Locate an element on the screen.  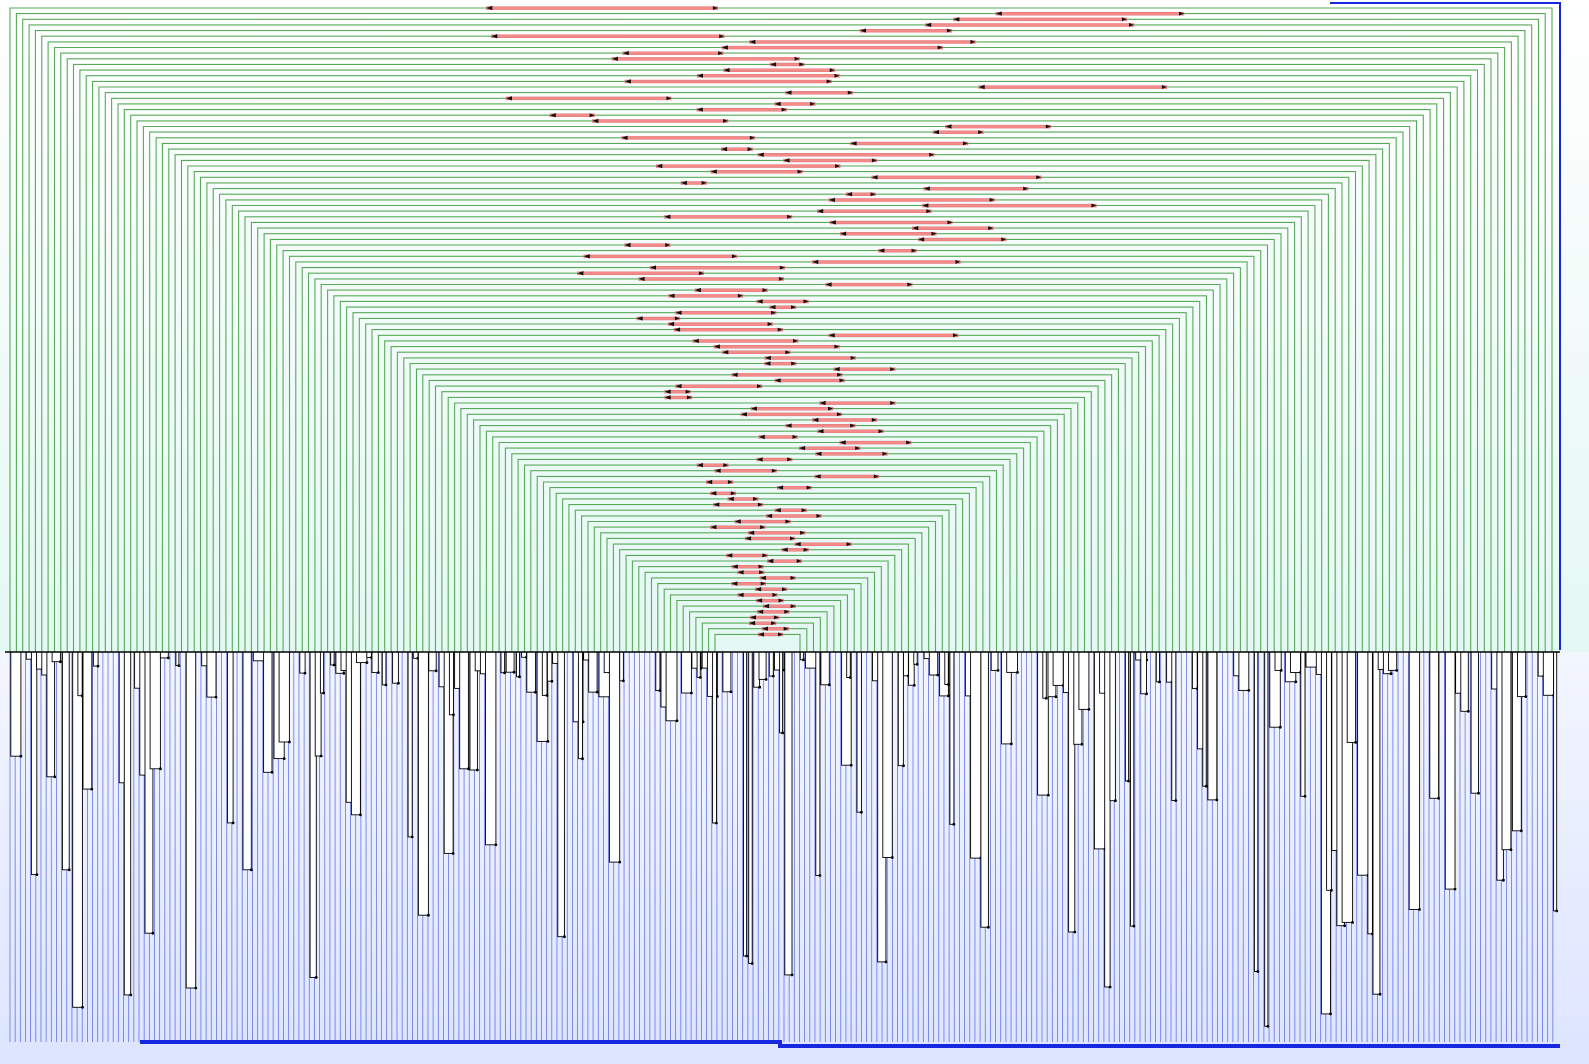
bracket is located at coordinates (764, 552).